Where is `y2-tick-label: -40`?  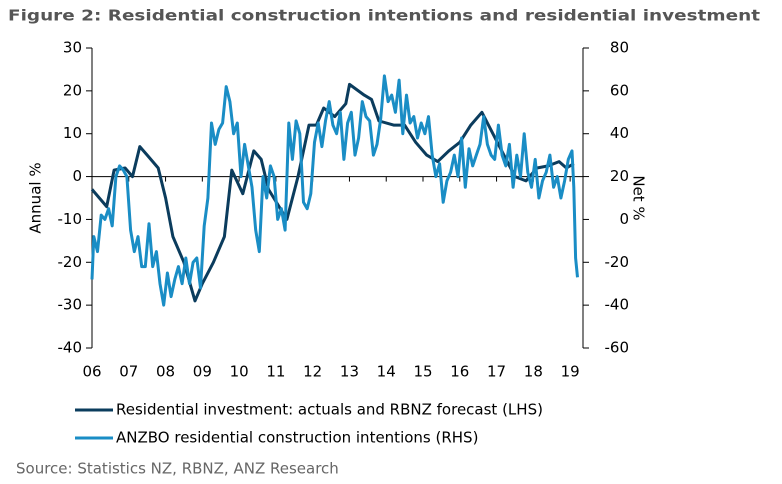
y2-tick-label: -40 is located at coordinates (617, 305).